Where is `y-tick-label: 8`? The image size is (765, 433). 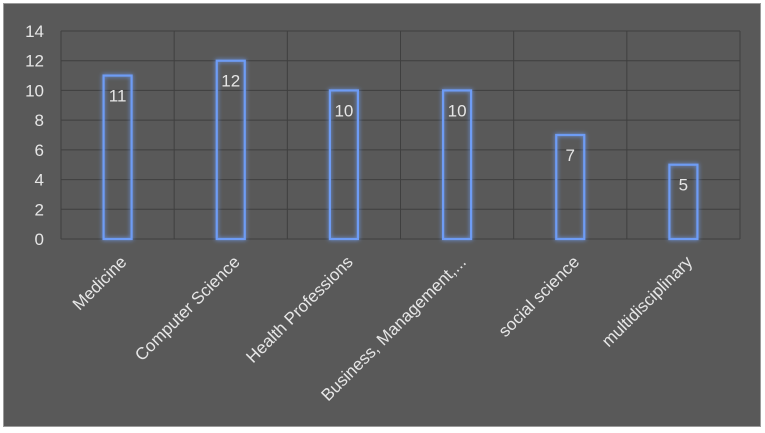 y-tick-label: 8 is located at coordinates (39, 120).